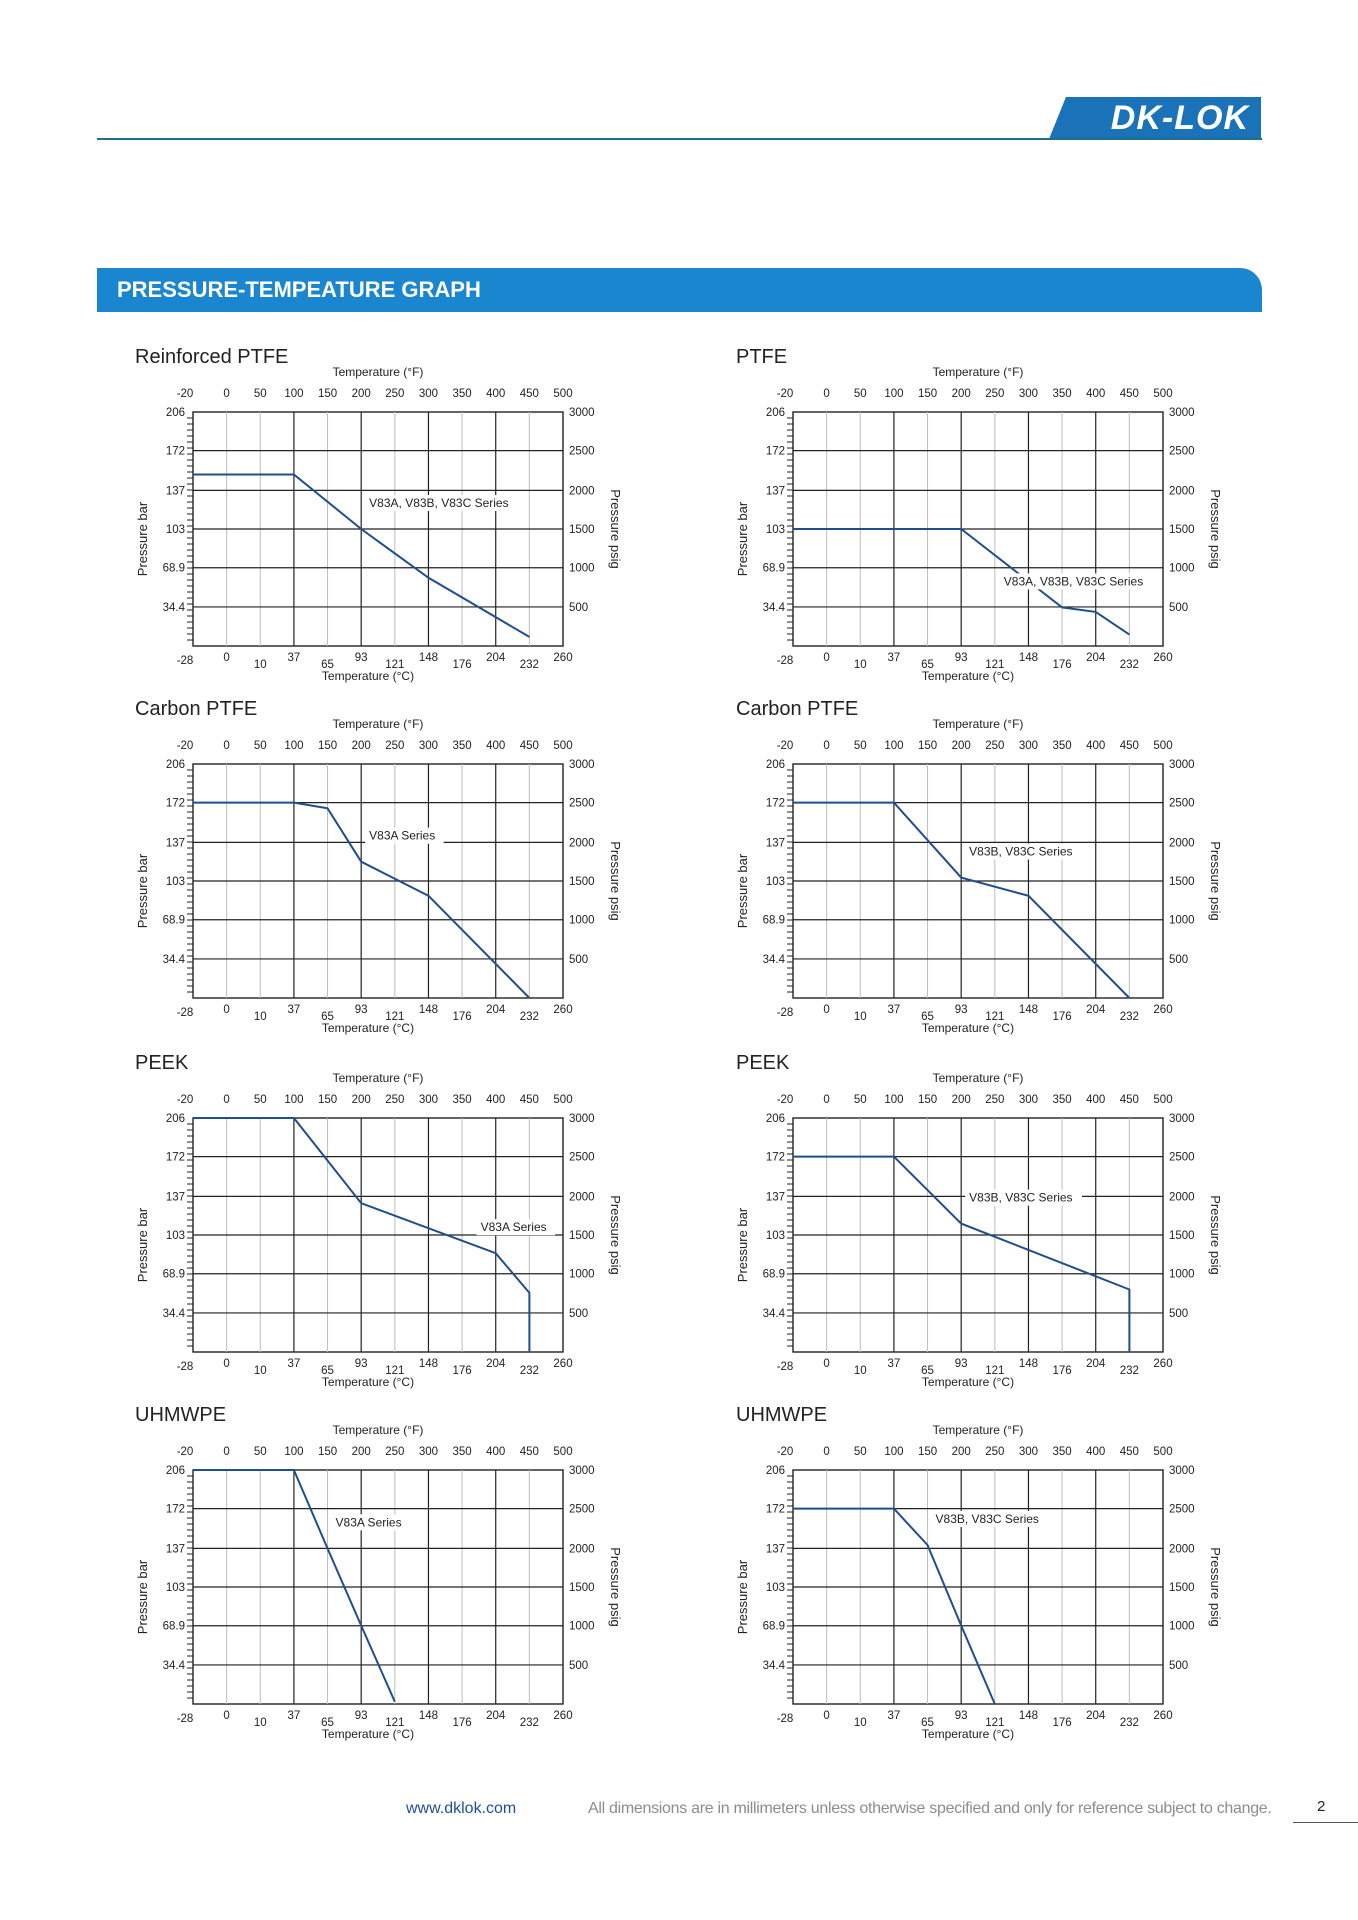 The image size is (1358, 1920). I want to click on section-title: PRESSURE-TEMPEATURE GRAPH, so click(299, 289).